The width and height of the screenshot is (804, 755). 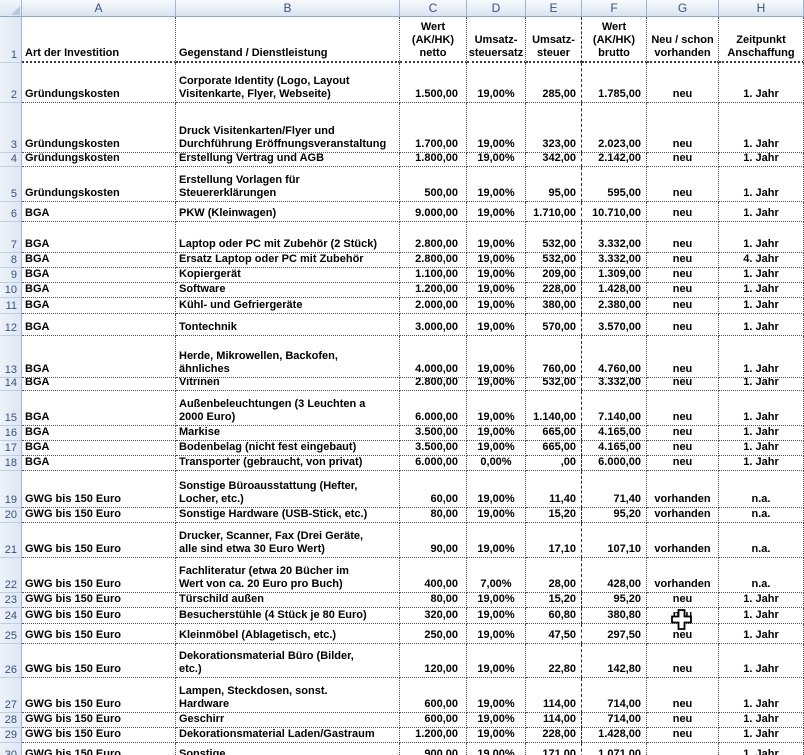 What do you see at coordinates (761, 260) in the screenshot?
I see `cell-H8: 4. Jahr` at bounding box center [761, 260].